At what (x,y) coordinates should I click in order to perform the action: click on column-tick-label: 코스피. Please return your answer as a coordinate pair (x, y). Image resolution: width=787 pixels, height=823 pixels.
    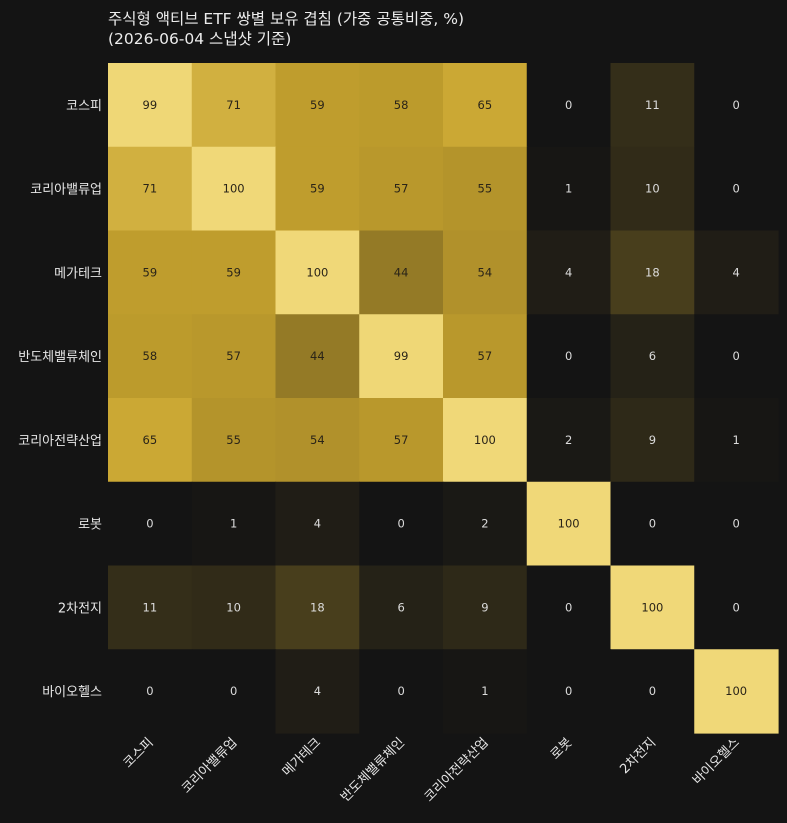
    Looking at the image, I should click on (139, 753).